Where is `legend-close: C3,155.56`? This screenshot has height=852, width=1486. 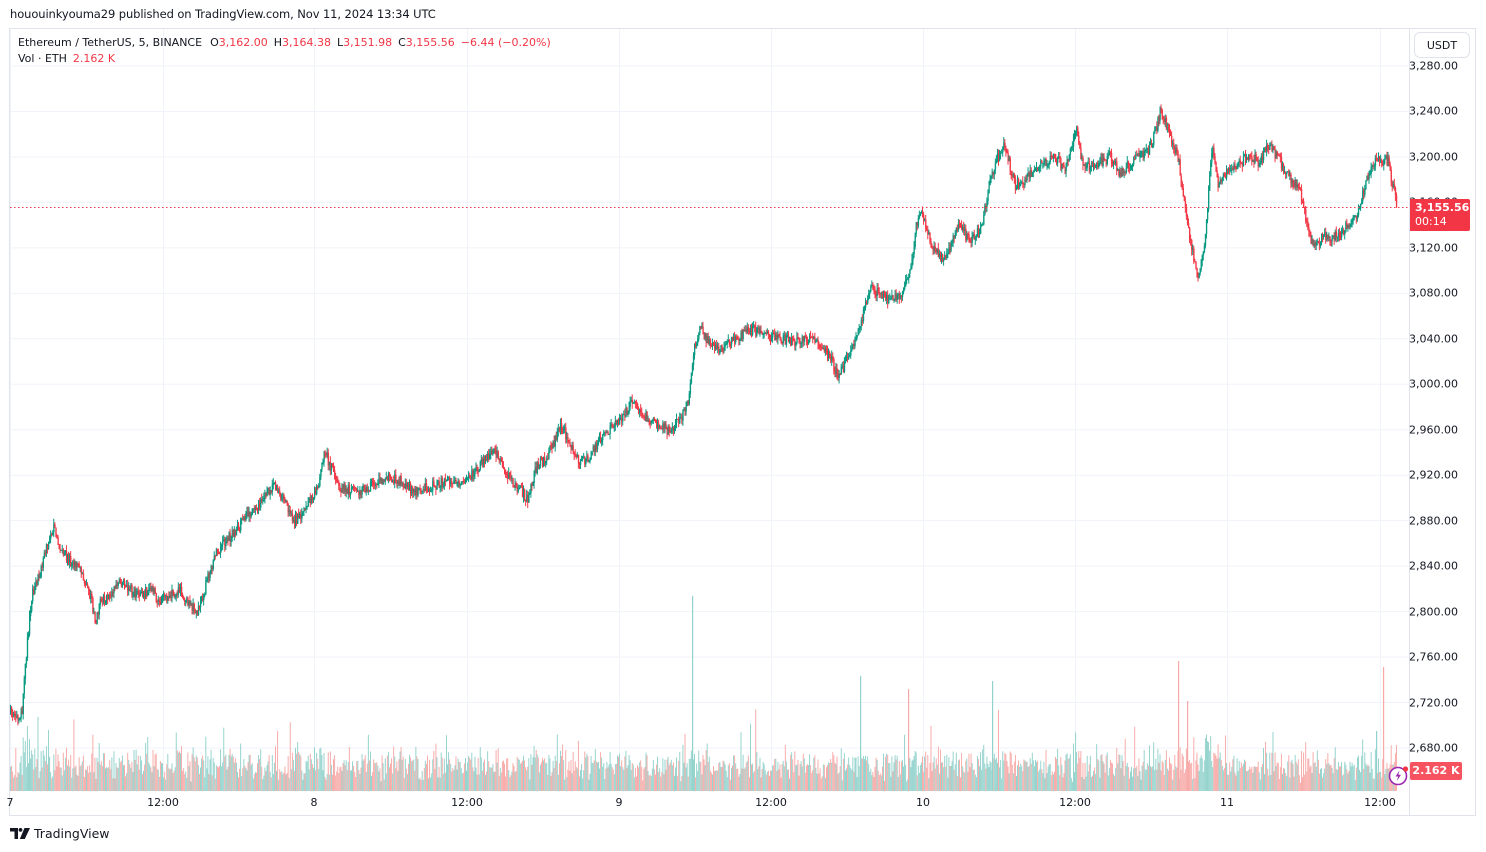 legend-close: C3,155.56 is located at coordinates (426, 43).